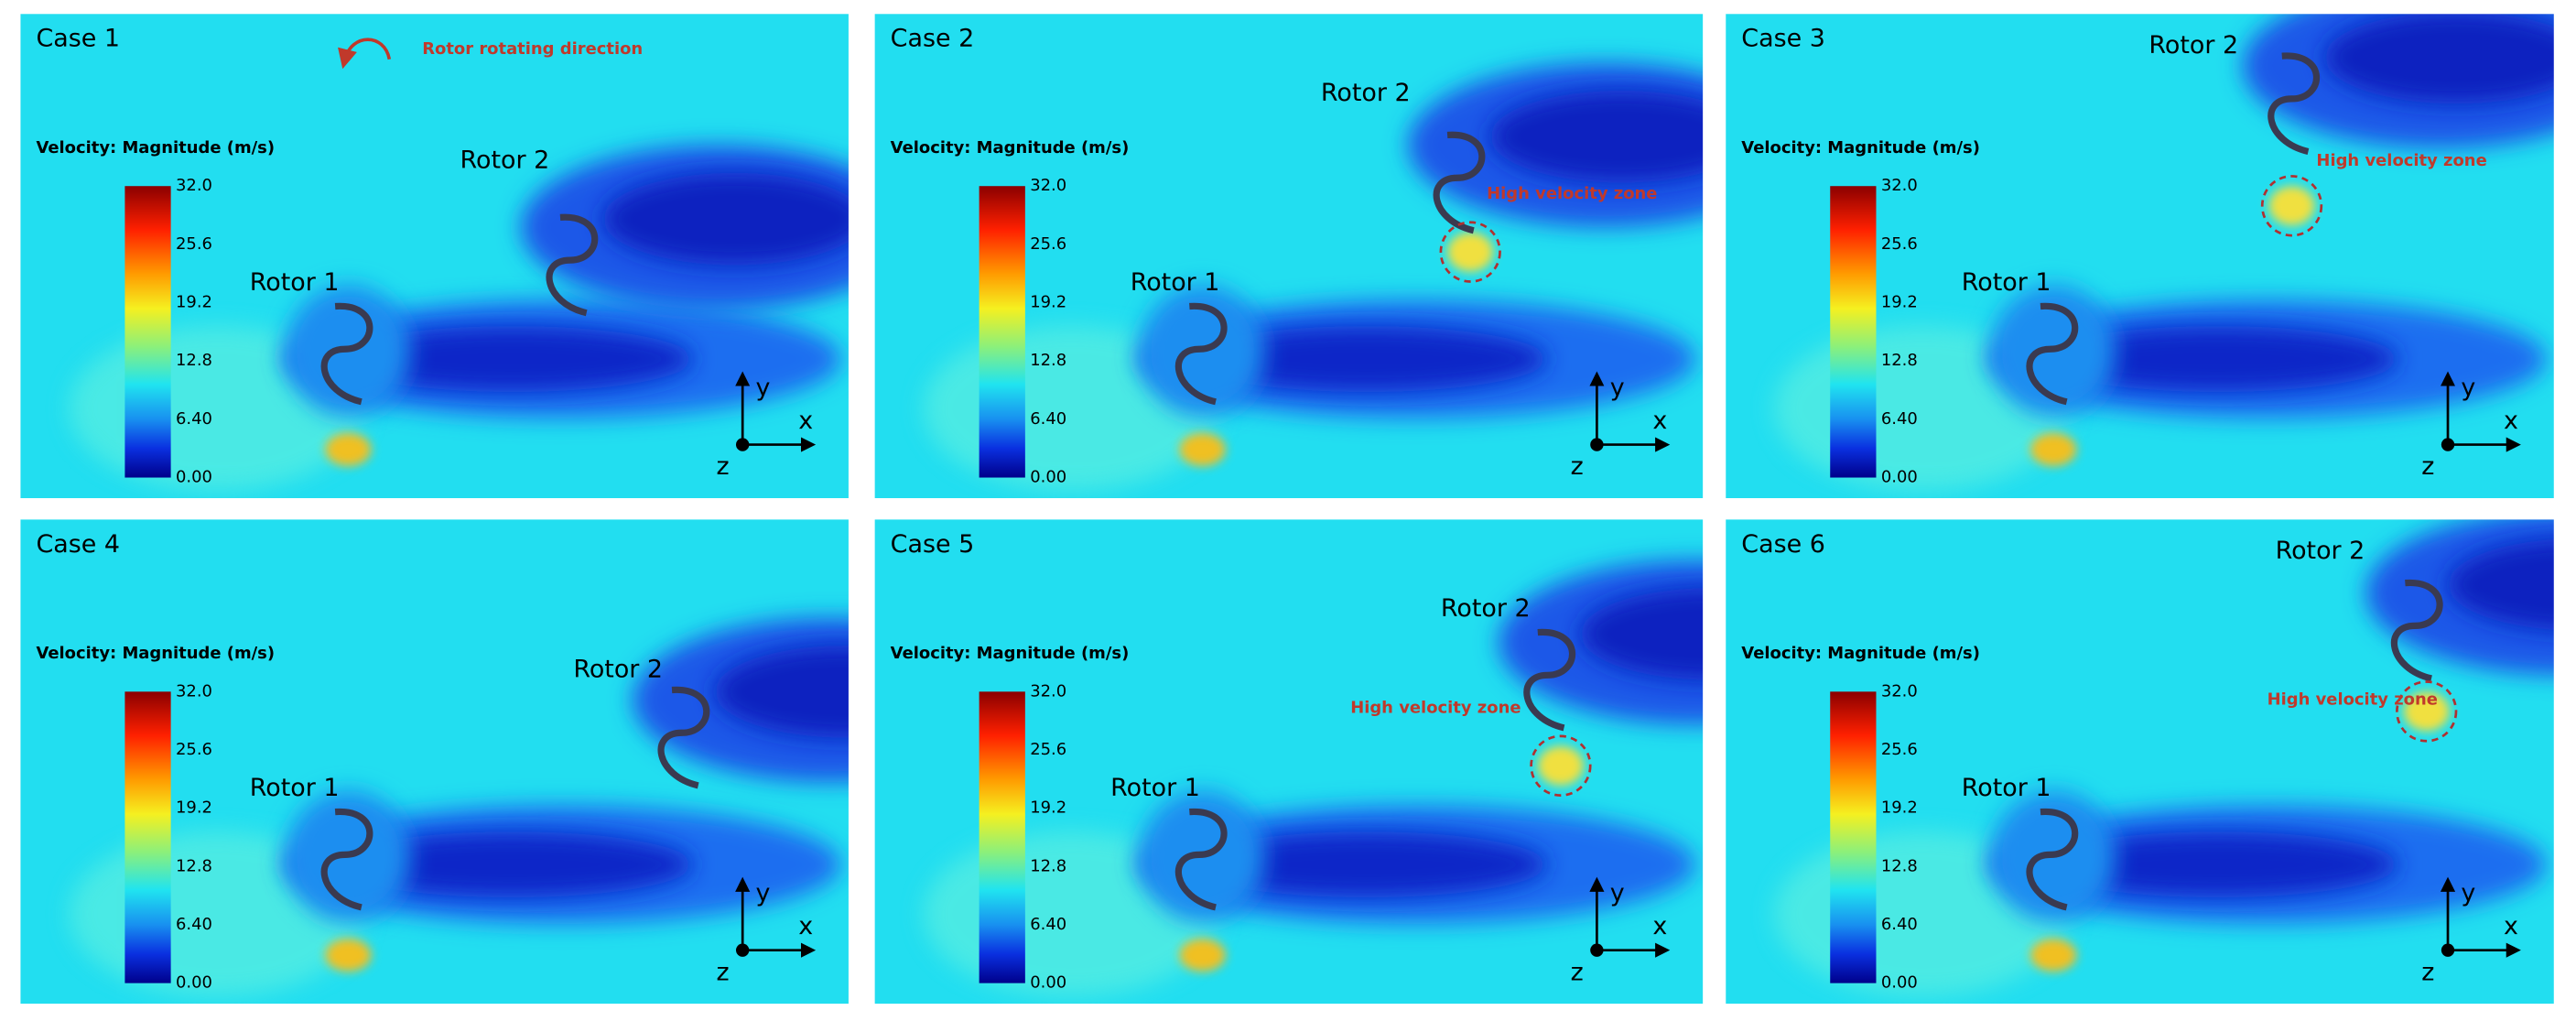  I want to click on annotation: Rotor rotating direction, so click(532, 49).